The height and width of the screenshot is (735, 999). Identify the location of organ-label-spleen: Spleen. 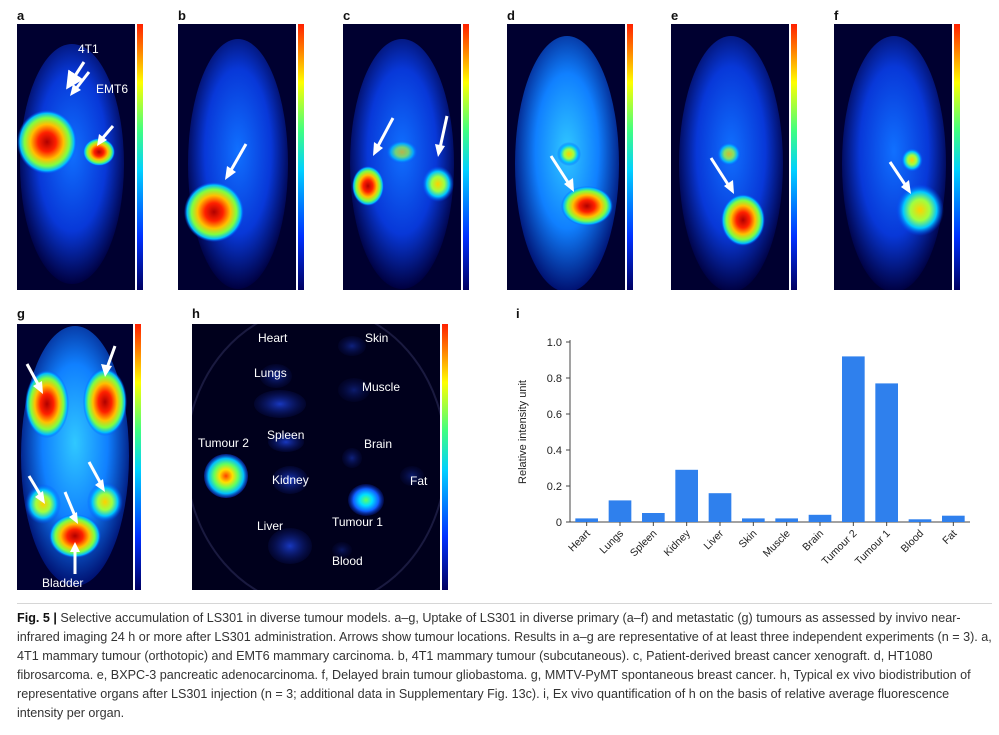
(286, 435).